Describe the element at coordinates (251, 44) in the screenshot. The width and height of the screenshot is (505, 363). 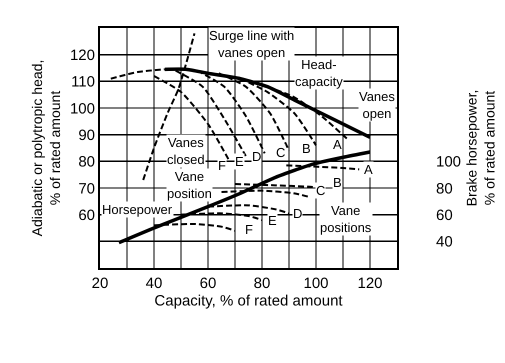
I see `annotation: Surge line with vanes open` at that location.